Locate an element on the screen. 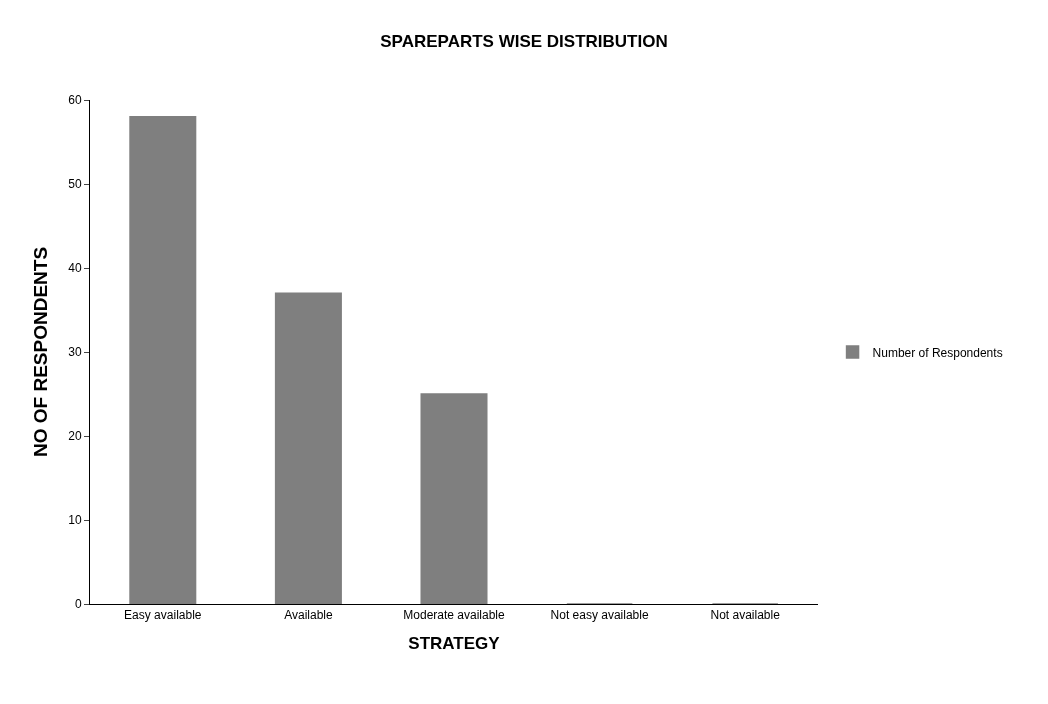 This screenshot has width=1048, height=704. chart-title: SPAREPARTS WISE DISTRIBUTION is located at coordinates (524, 42).